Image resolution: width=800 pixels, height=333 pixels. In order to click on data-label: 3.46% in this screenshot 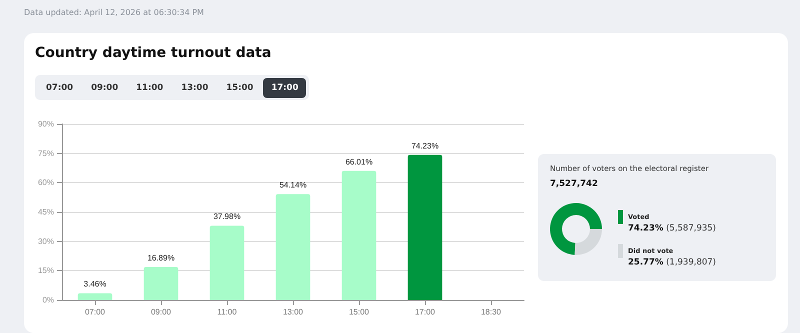, I will do `click(95, 284)`.